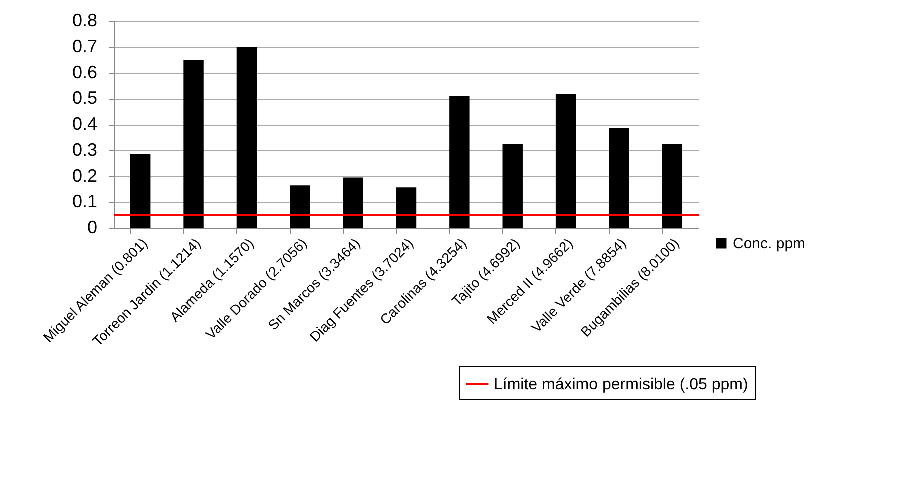 This screenshot has height=480, width=911. What do you see at coordinates (85, 98) in the screenshot?
I see `y-tick-label: 0.5` at bounding box center [85, 98].